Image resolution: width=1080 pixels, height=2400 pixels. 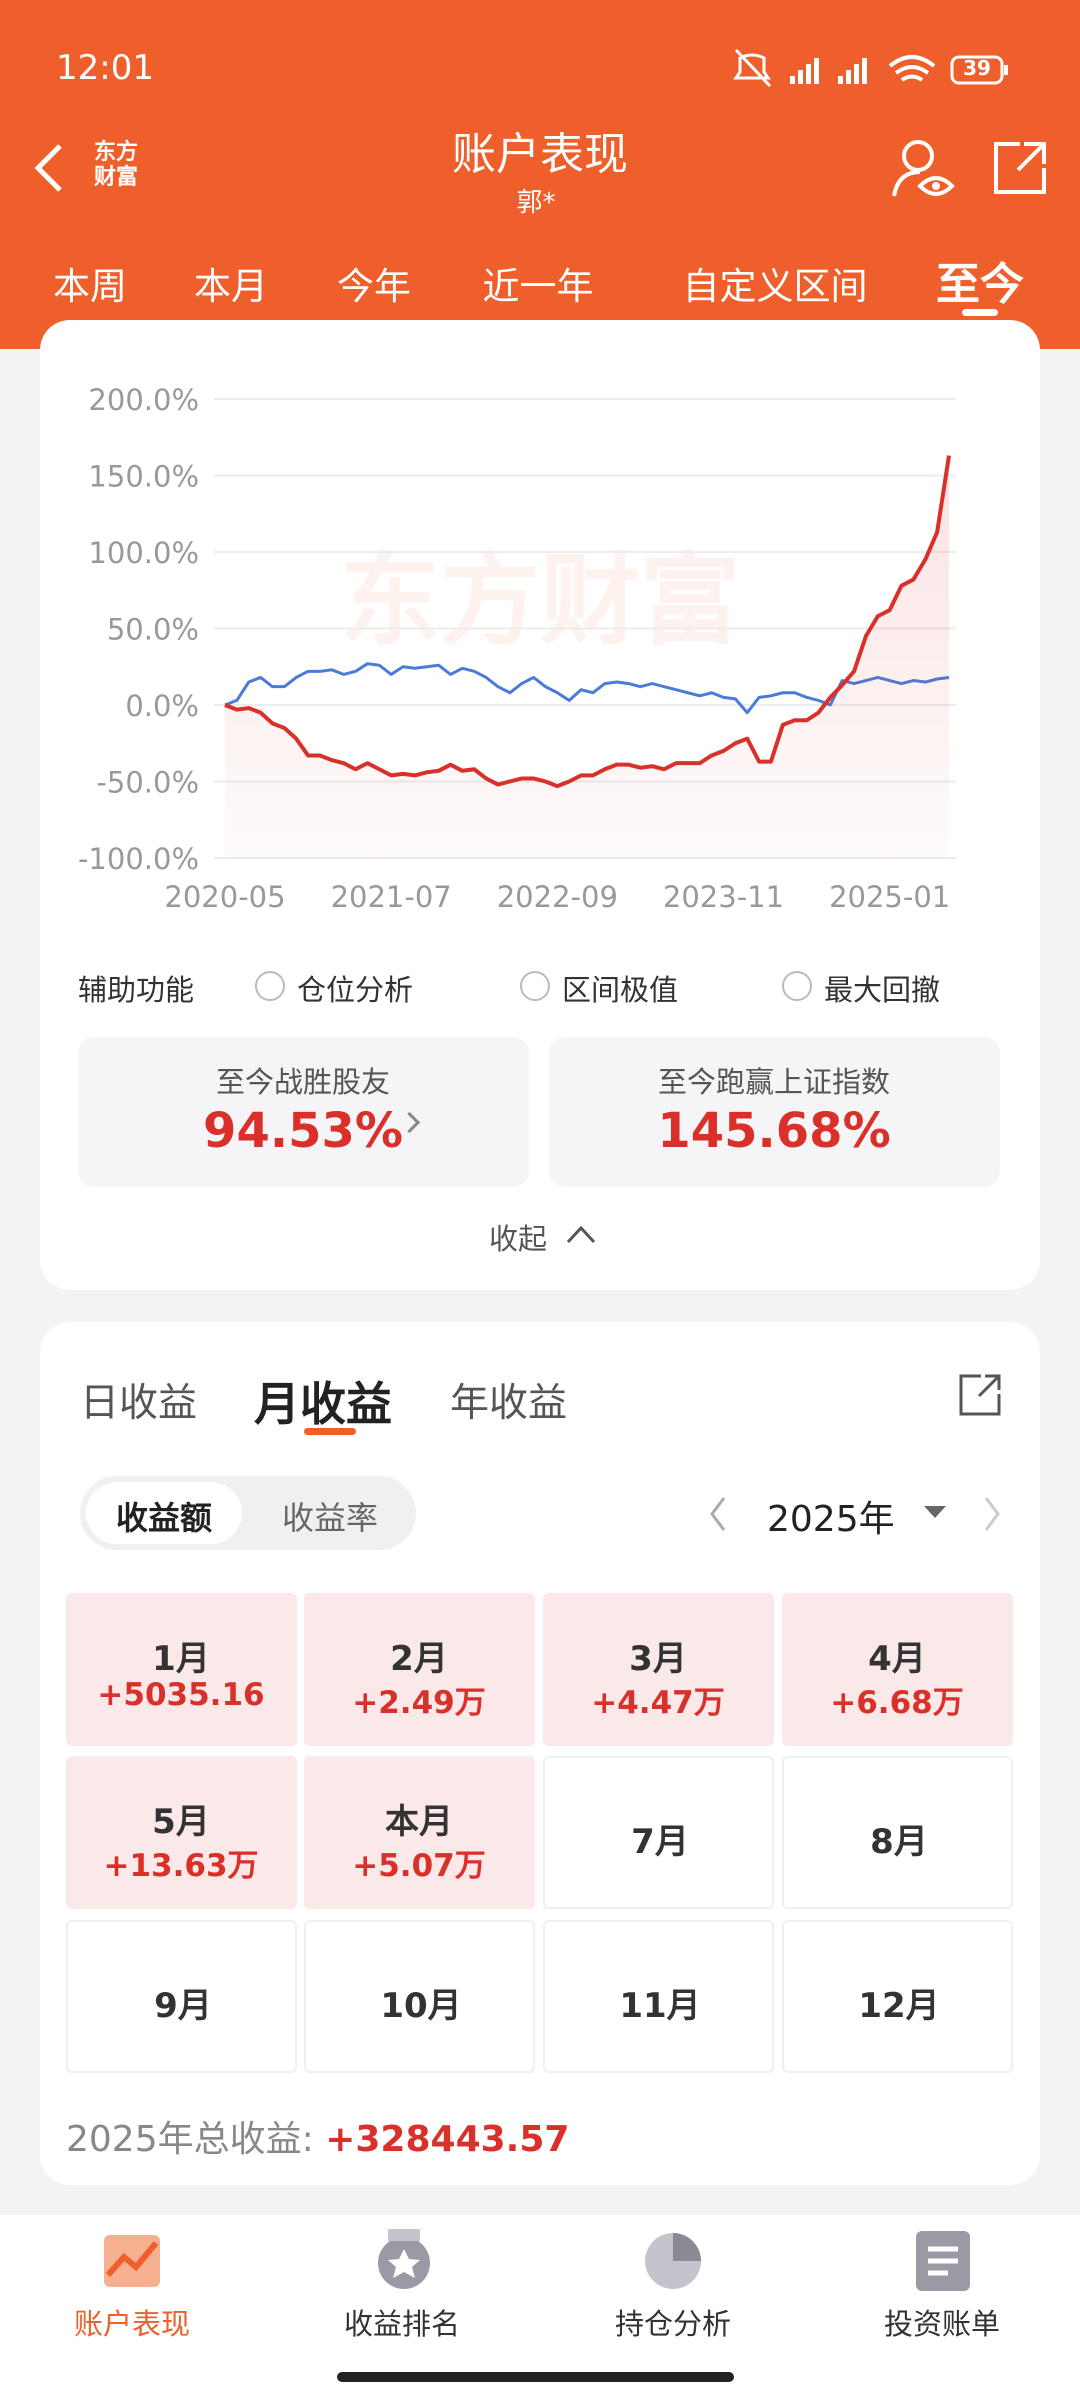 What do you see at coordinates (419, 1659) in the screenshot?
I see `month-label: 2月` at bounding box center [419, 1659].